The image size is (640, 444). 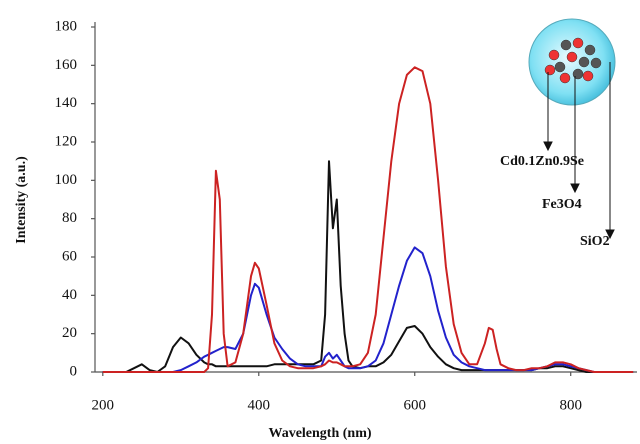 I want to click on x-tick-label: 400, so click(x=259, y=405).